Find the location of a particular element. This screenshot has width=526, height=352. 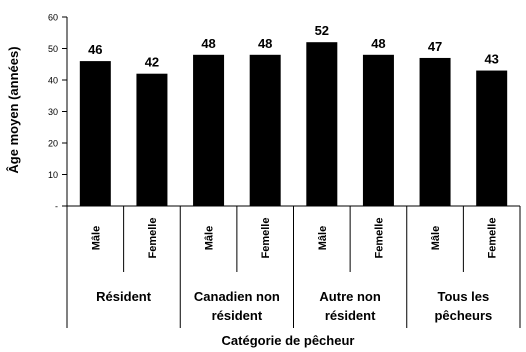

y-tick-label: 30 is located at coordinates (53, 112).